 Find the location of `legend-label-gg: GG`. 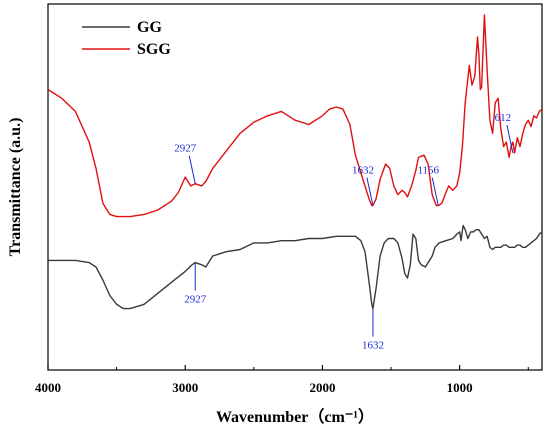

legend-label-gg: GG is located at coordinates (149, 27).